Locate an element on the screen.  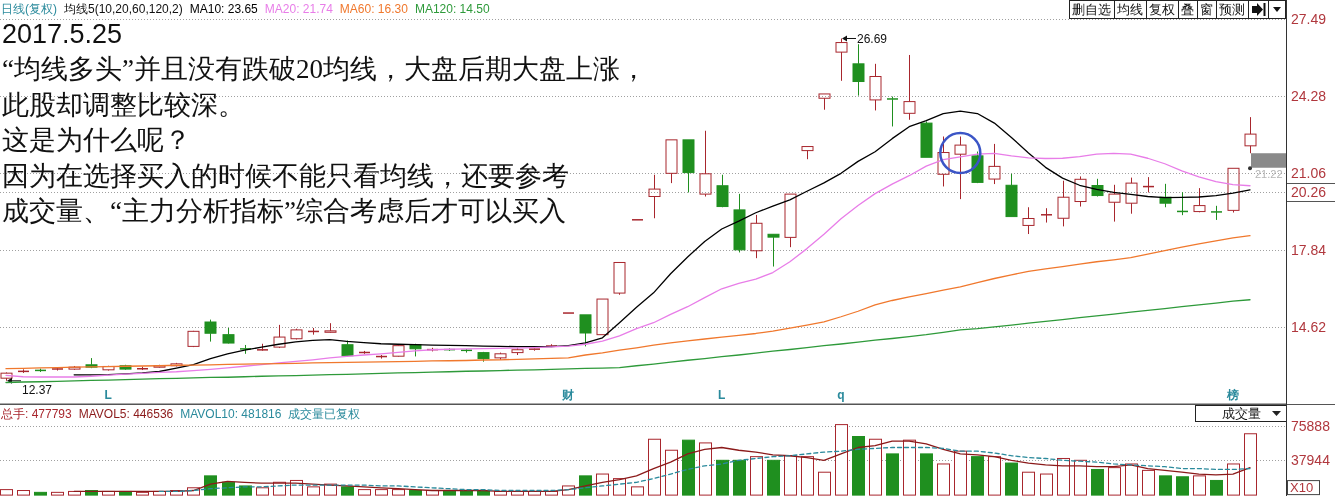
y-tick-label: 24.28 is located at coordinates (1309, 96).